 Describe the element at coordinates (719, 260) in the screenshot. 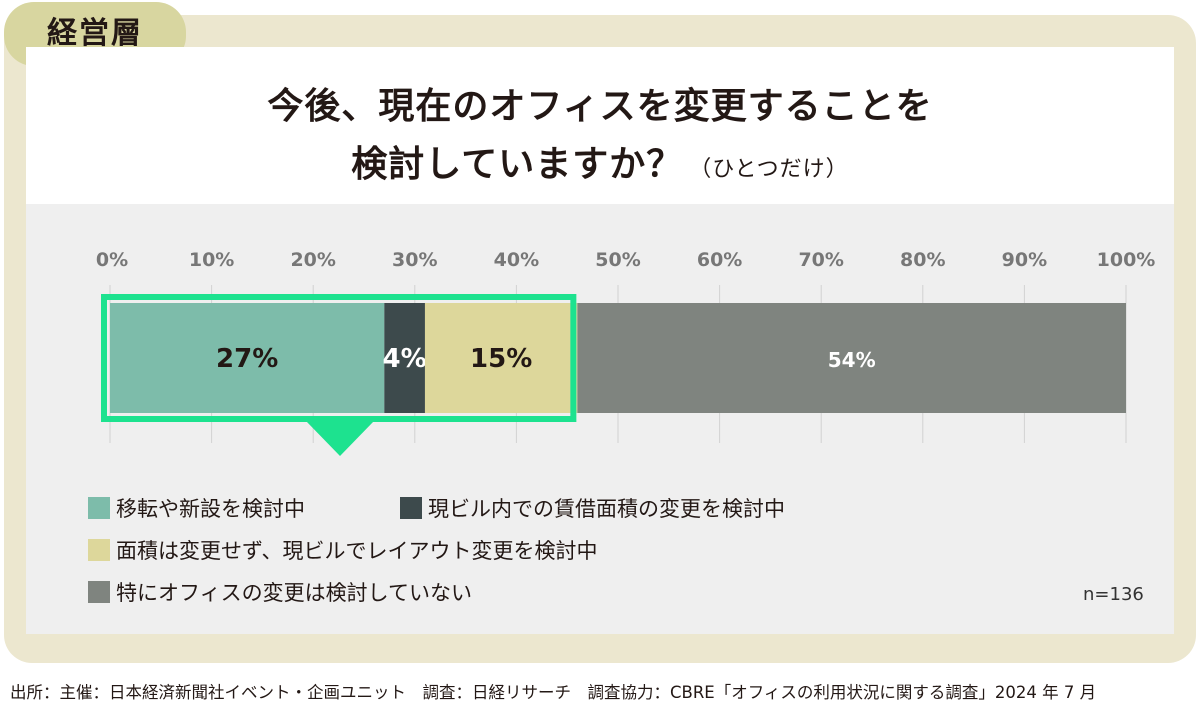

I see `x-tick-label: 60%` at that location.